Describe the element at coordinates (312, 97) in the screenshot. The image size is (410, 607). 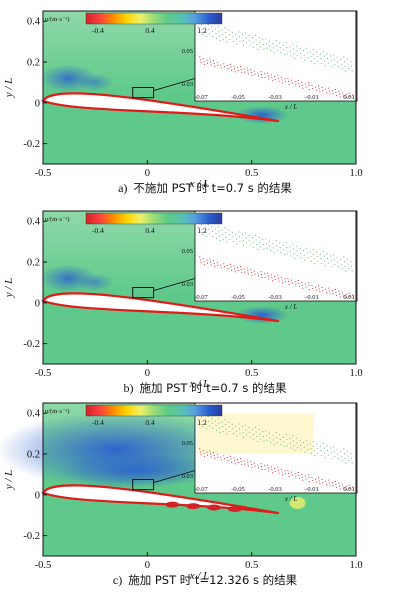
I see `inset-x-tick-label: -0.01` at that location.